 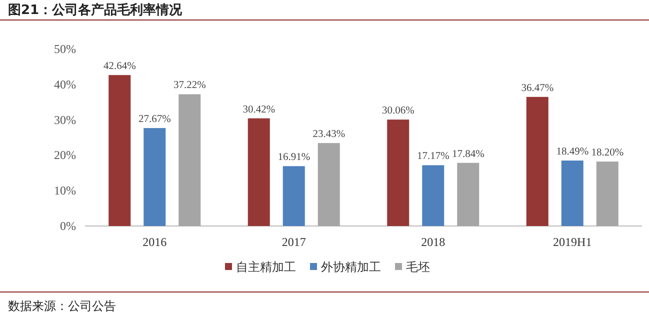 What do you see at coordinates (119, 66) in the screenshot?
I see `data-label: 42.64%` at bounding box center [119, 66].